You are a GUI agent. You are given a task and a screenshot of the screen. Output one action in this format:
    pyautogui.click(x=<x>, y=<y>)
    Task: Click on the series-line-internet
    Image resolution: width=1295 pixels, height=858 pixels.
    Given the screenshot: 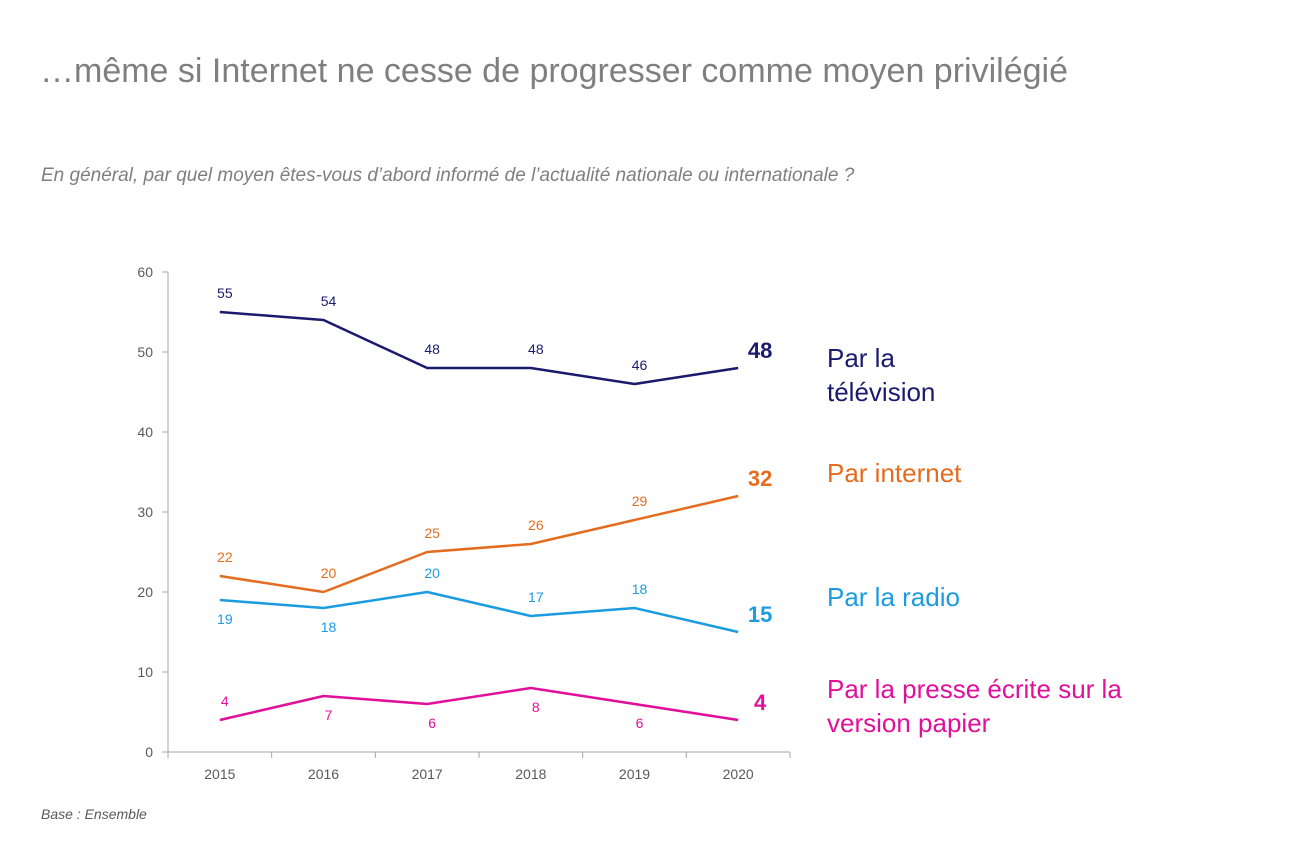 What is the action you would take?
    pyautogui.click(x=479, y=544)
    